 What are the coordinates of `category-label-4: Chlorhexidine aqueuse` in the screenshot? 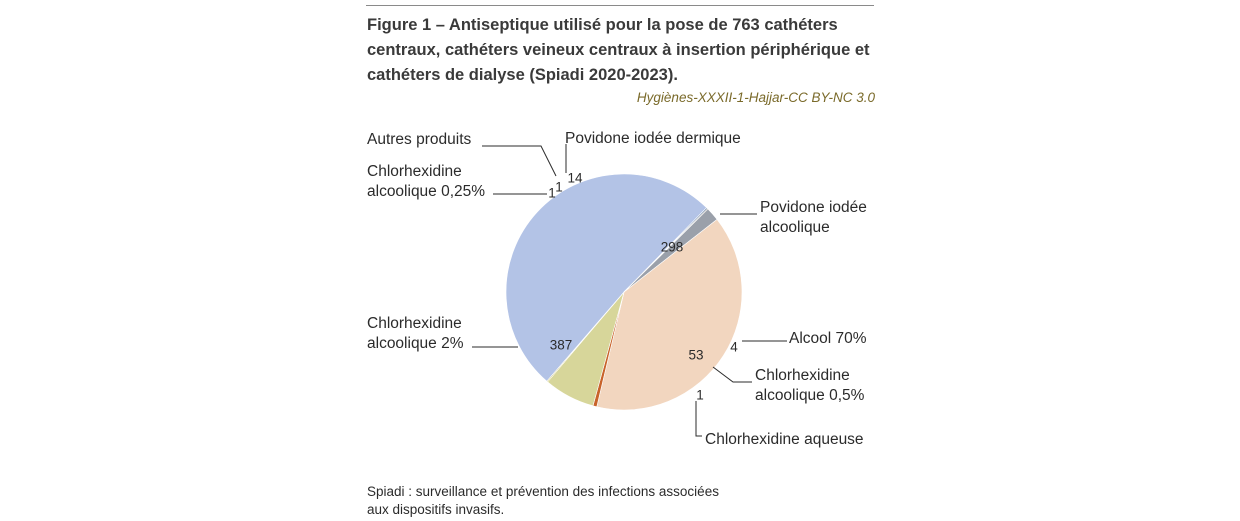 It's located at (784, 439).